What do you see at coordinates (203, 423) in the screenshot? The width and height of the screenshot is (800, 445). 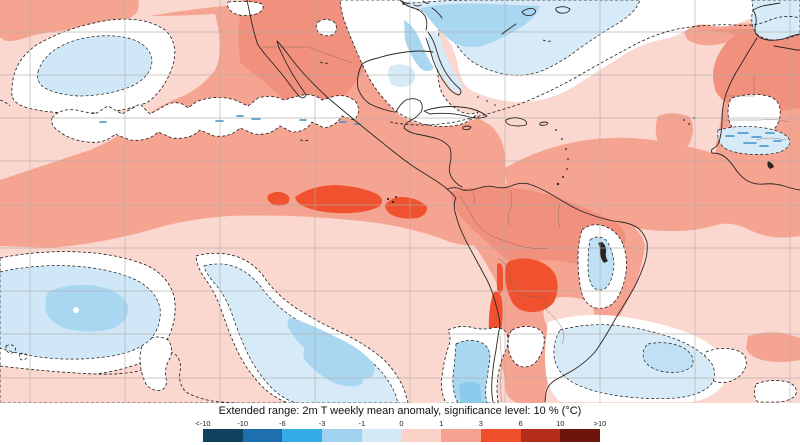 I see `colorbar-tick-label: <-10` at bounding box center [203, 423].